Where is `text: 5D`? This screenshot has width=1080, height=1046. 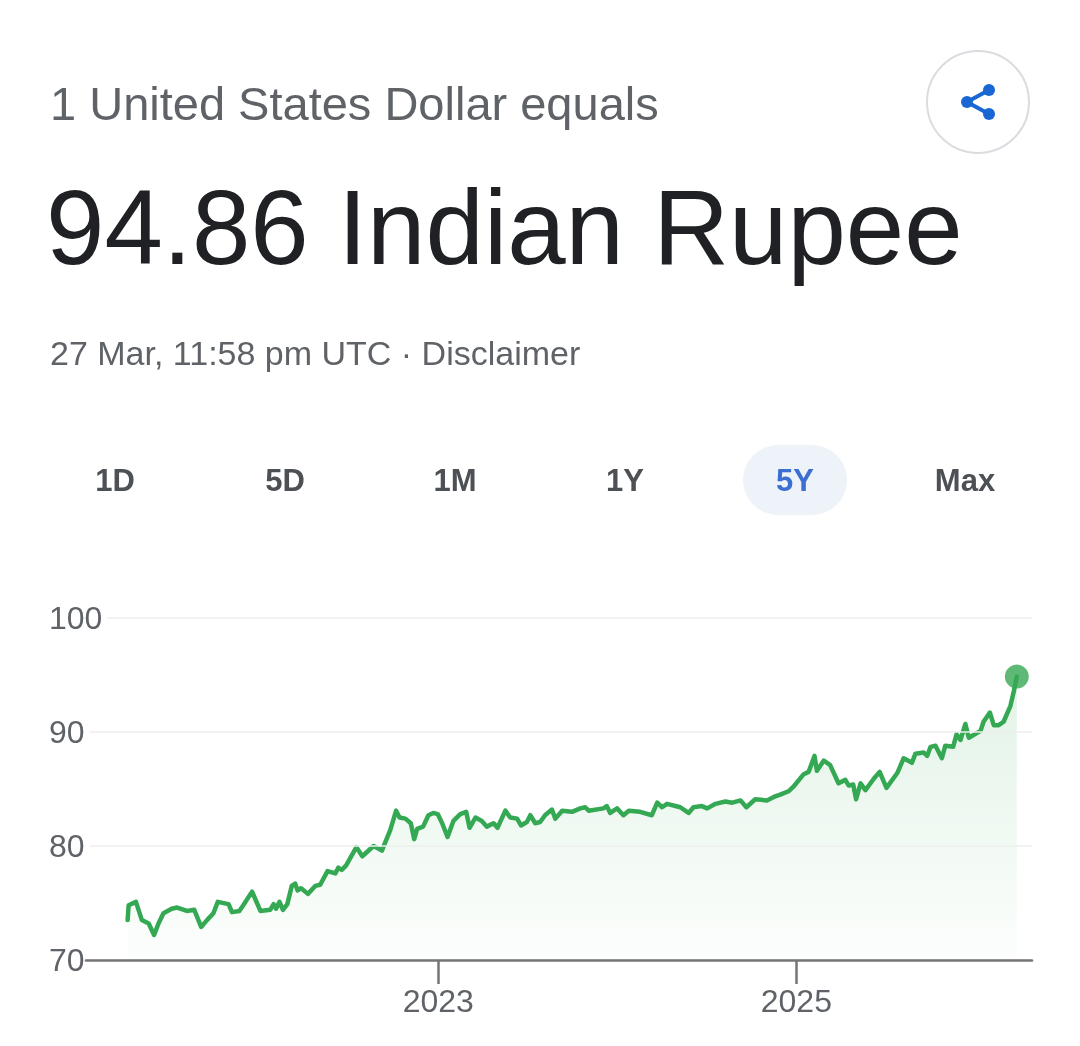 text: 5D is located at coordinates (285, 480).